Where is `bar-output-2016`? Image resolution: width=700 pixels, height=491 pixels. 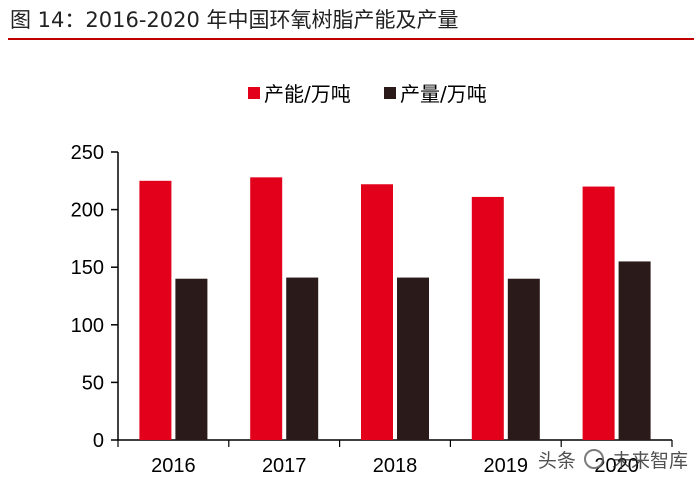 bar-output-2016 is located at coordinates (191, 359).